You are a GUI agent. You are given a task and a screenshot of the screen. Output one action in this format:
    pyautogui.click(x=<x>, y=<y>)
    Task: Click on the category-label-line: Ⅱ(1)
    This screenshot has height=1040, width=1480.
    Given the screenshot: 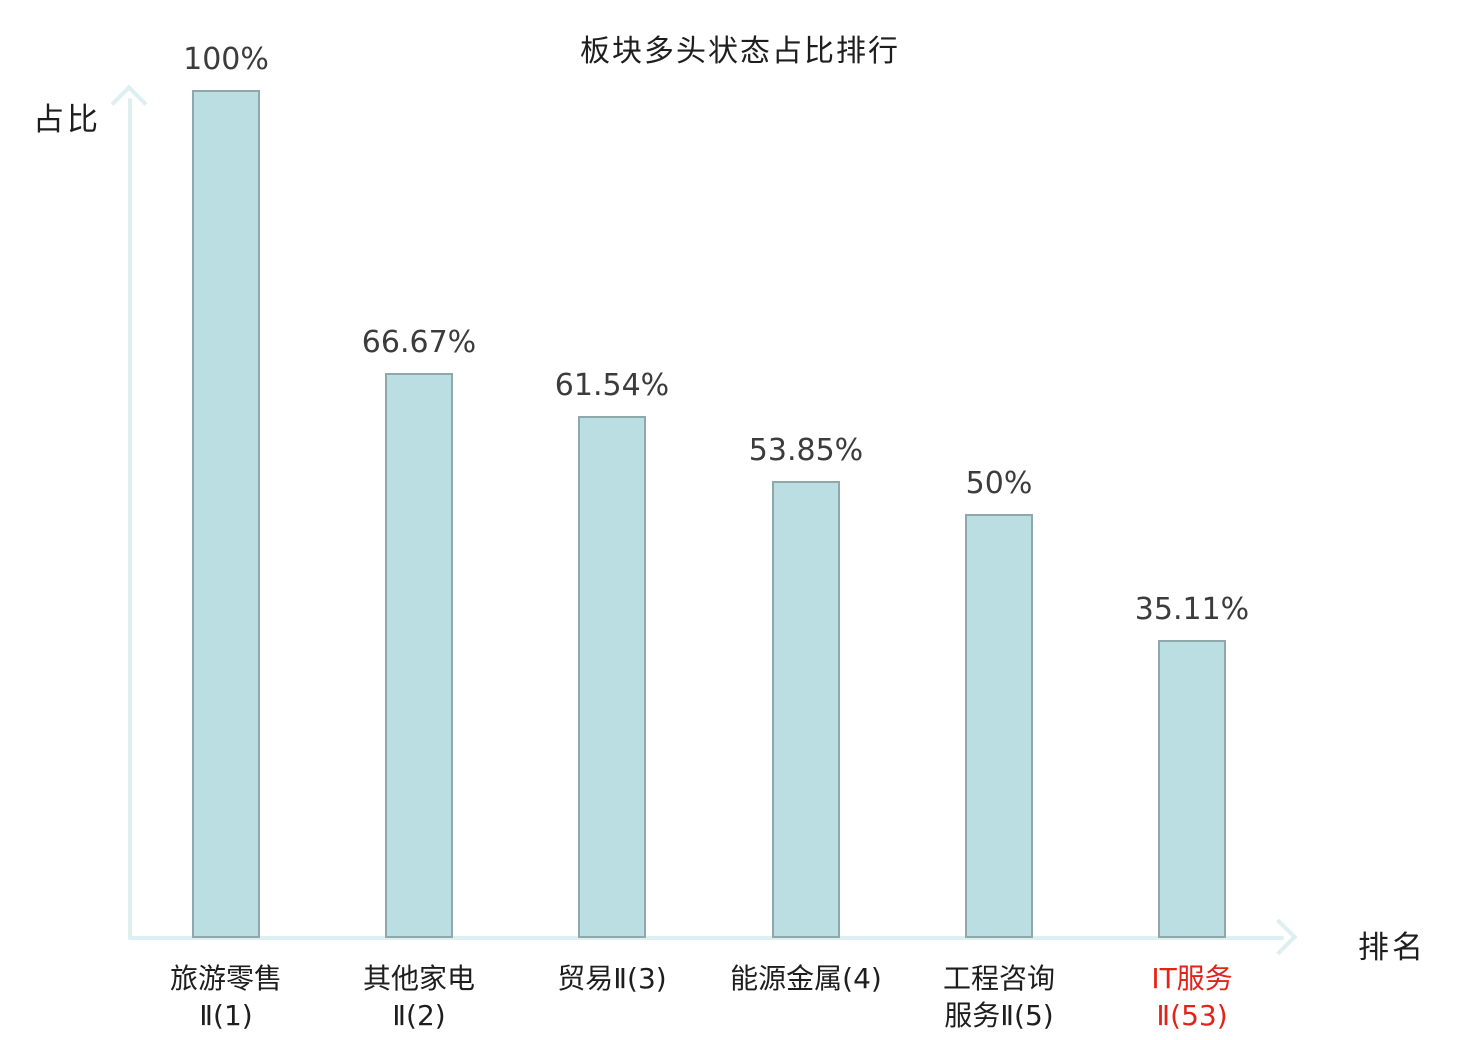 What is the action you would take?
    pyautogui.click(x=226, y=1015)
    